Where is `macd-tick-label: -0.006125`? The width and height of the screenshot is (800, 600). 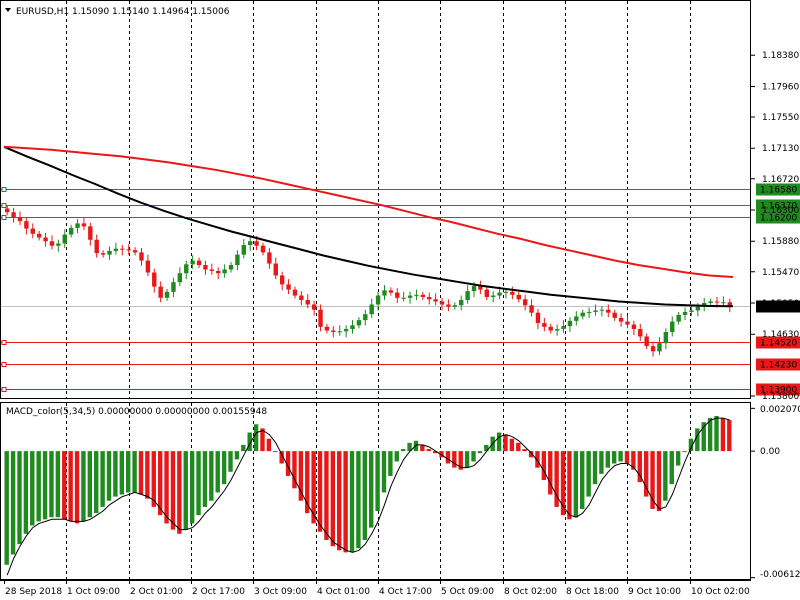 macd-tick-label: -0.006125 is located at coordinates (780, 575).